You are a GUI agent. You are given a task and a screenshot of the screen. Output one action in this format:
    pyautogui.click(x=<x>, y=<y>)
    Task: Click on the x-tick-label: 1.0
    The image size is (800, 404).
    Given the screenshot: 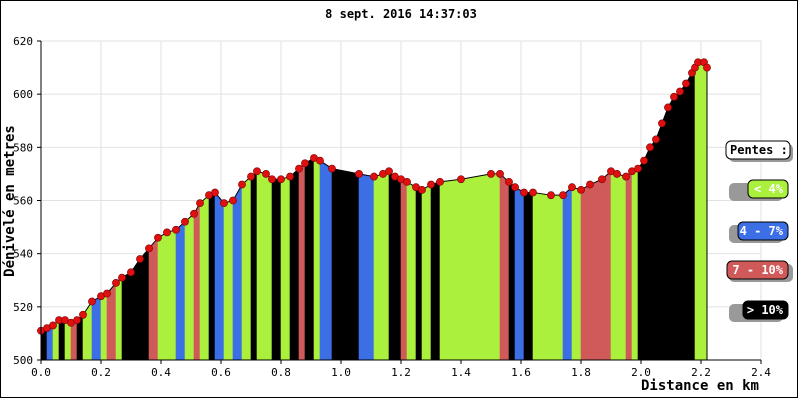 What is the action you would take?
    pyautogui.click(x=341, y=372)
    